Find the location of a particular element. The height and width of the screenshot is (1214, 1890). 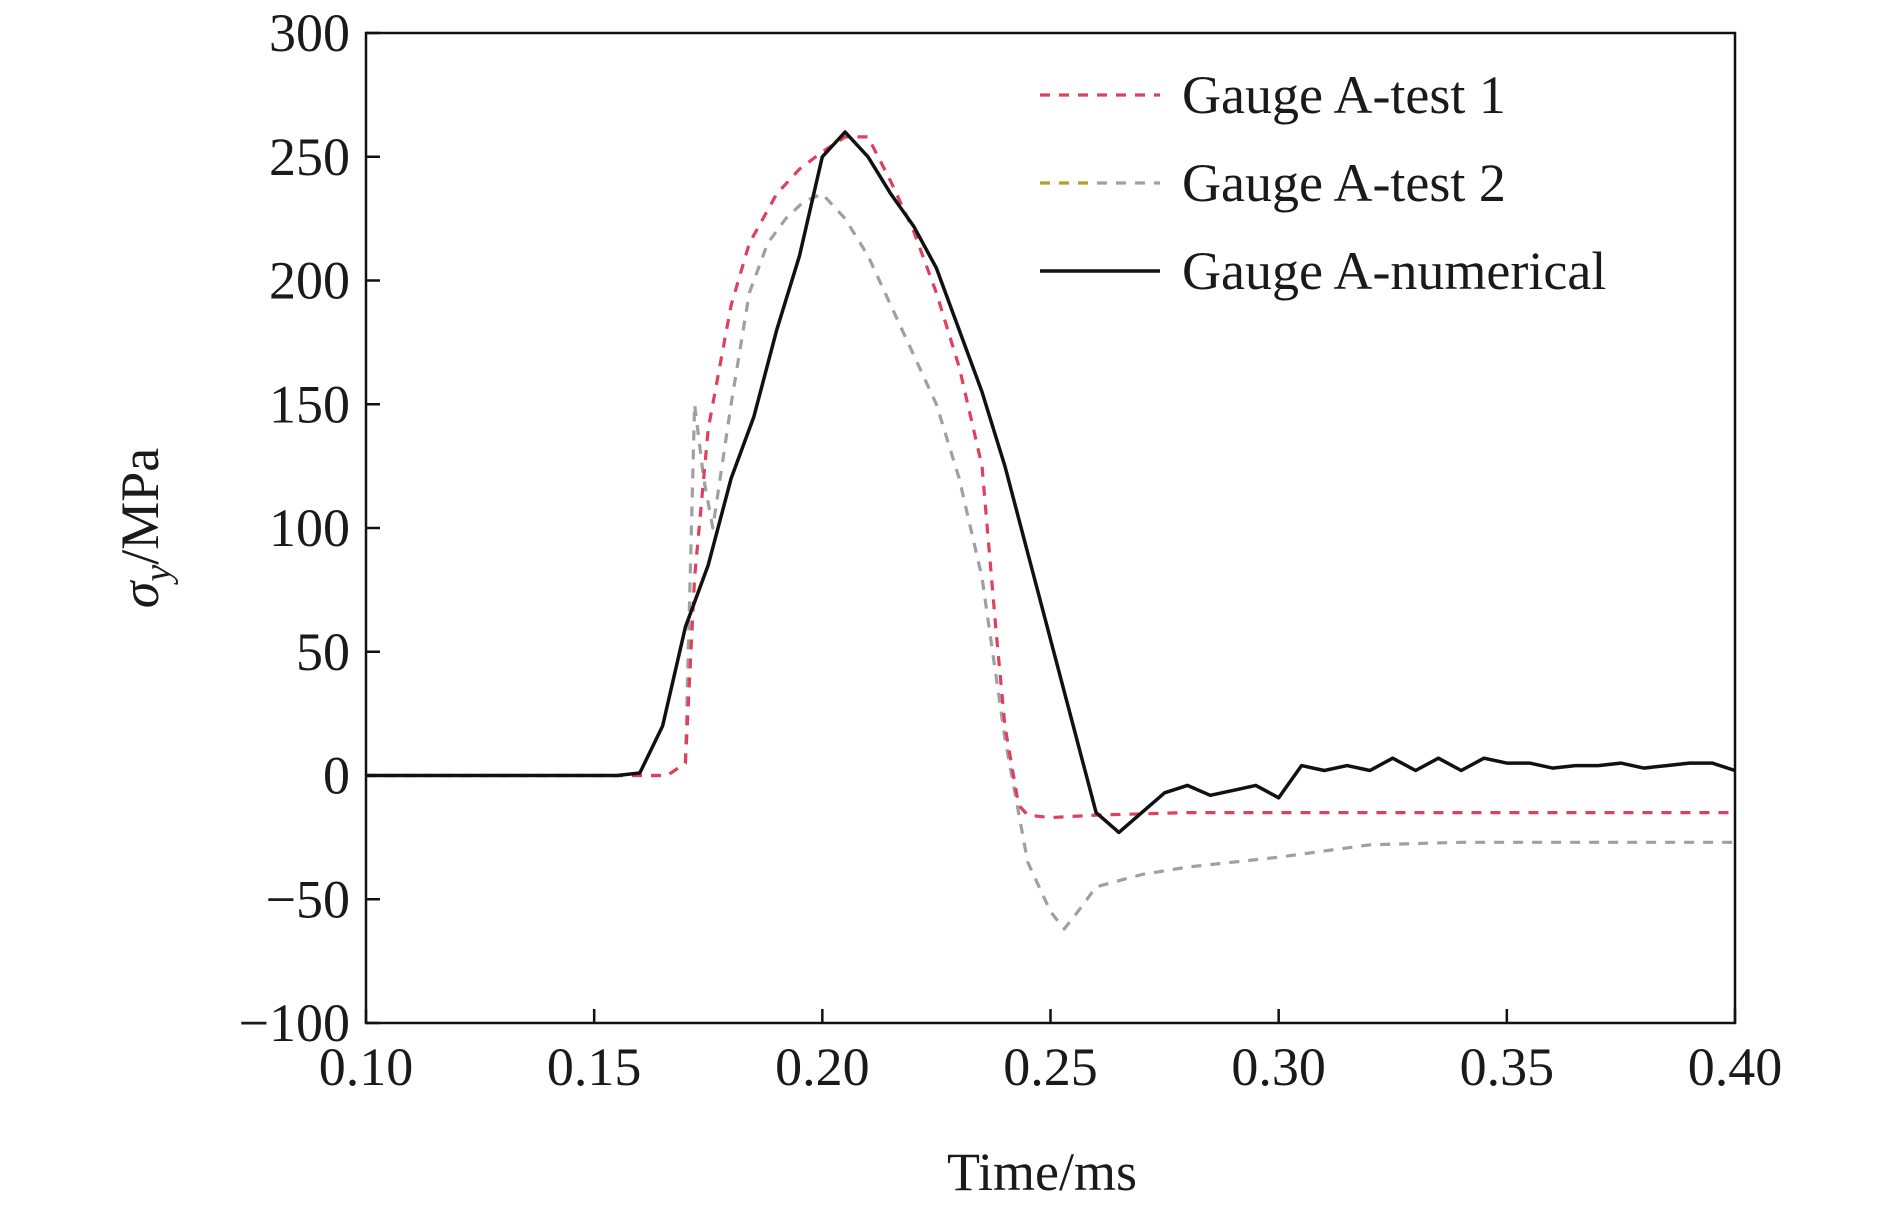

x-tick-label: 0.35 is located at coordinates (1507, 1067).